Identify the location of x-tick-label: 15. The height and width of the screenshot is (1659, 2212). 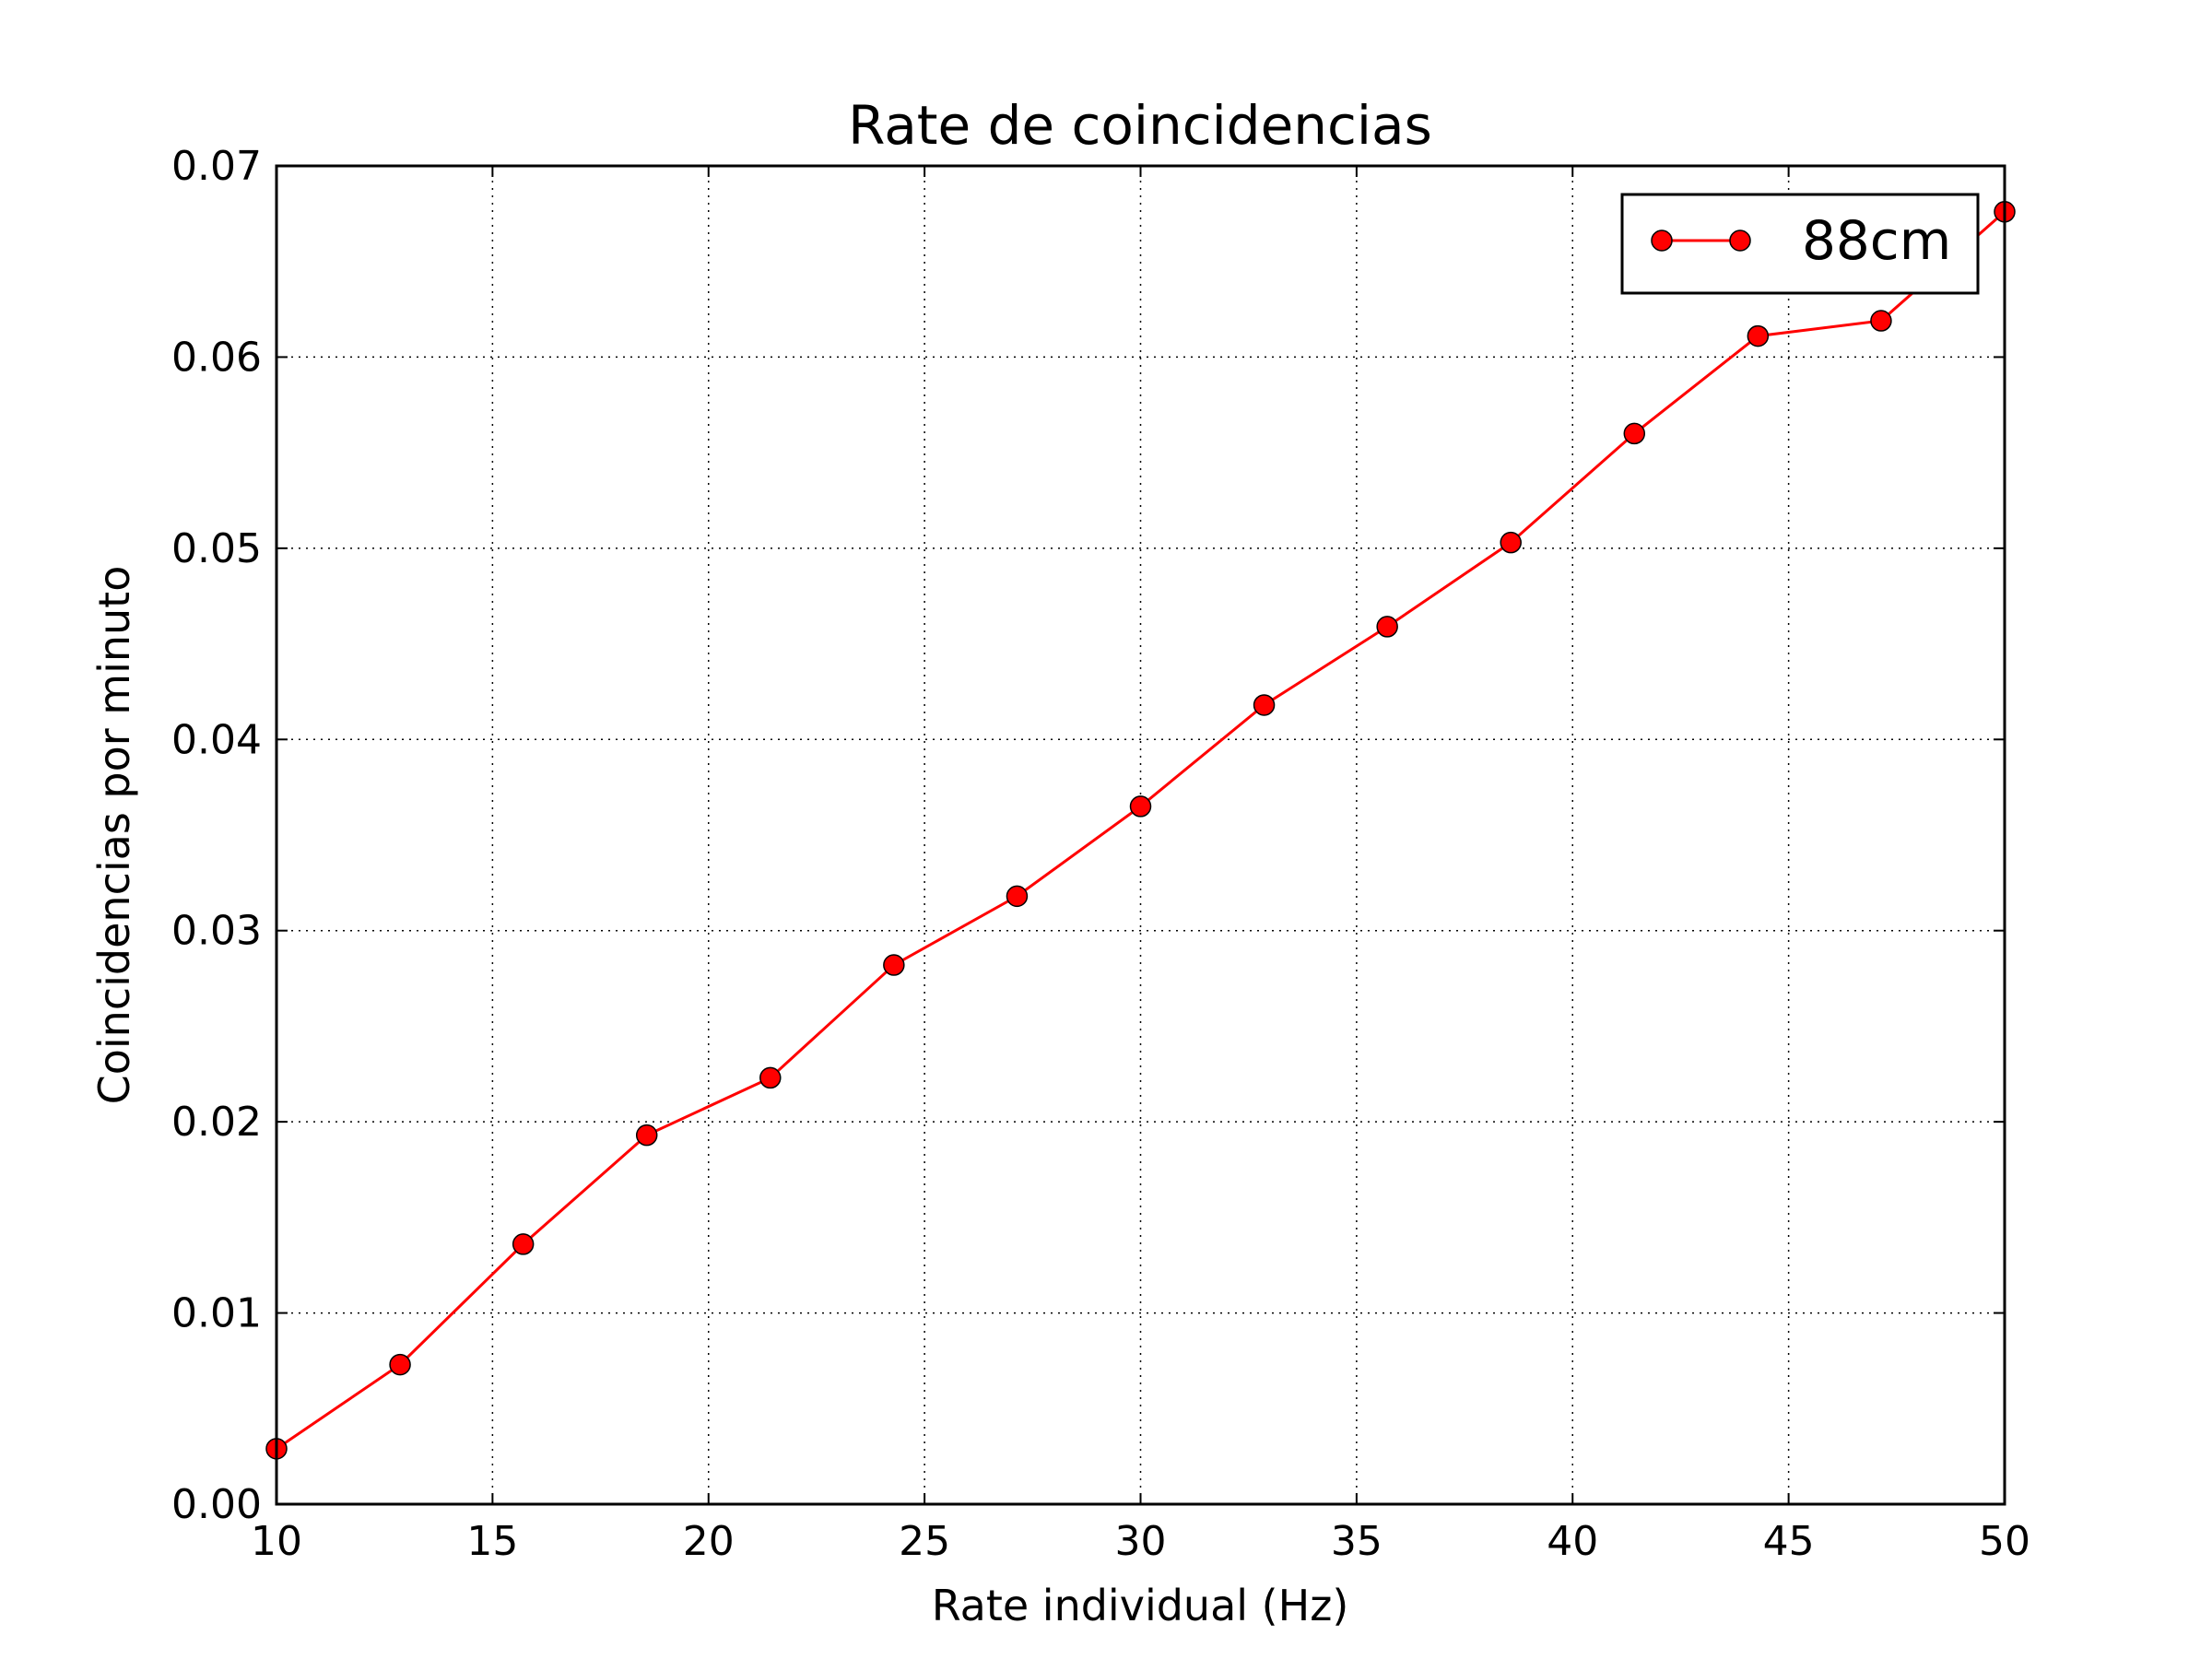
(492, 1541).